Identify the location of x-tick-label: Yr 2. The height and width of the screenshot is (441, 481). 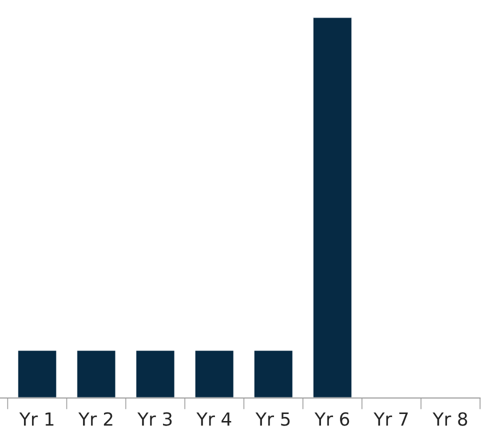
(95, 419).